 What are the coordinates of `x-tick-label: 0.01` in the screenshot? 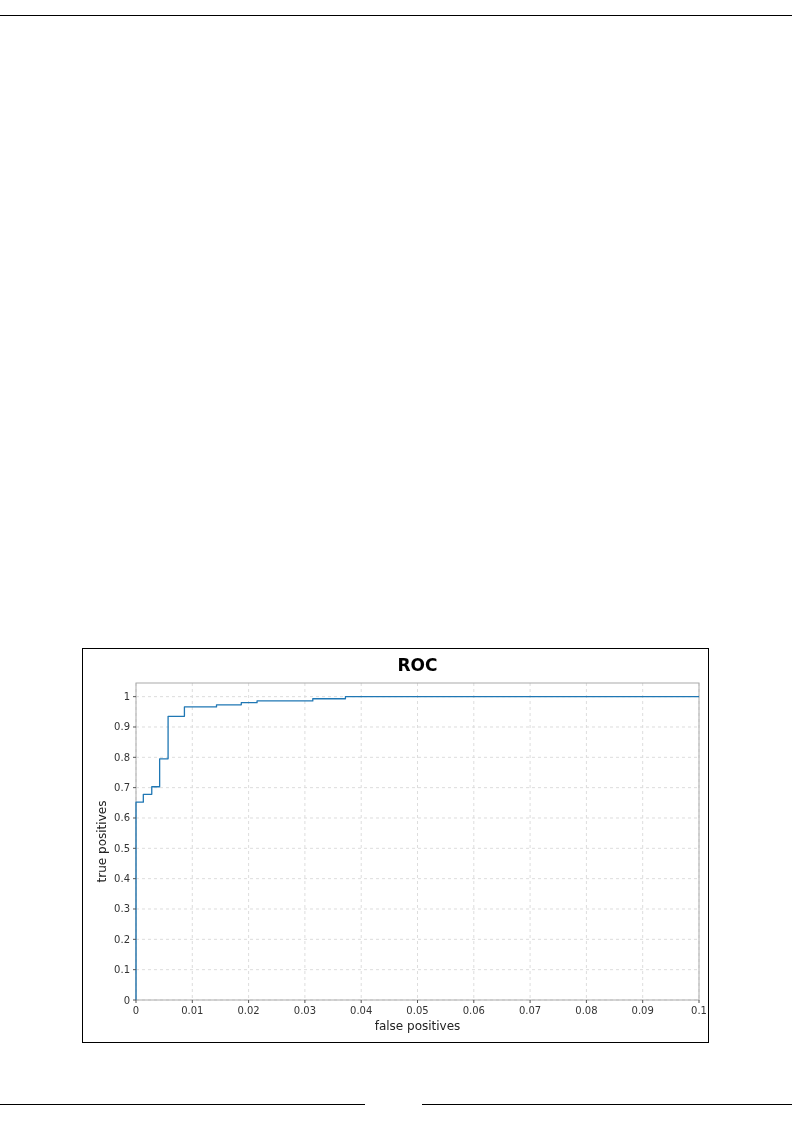 It's located at (192, 1010).